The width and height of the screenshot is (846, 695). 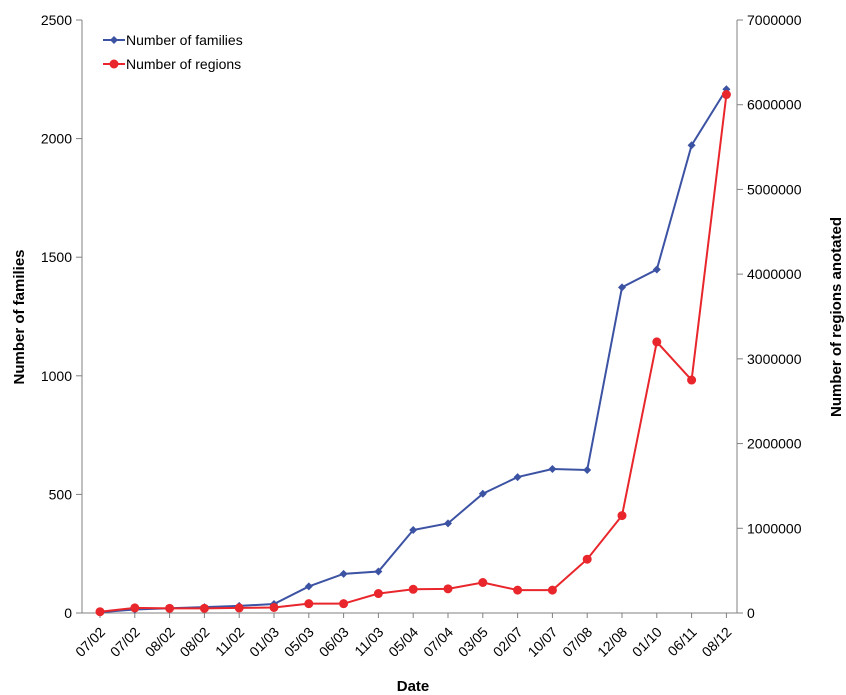 What do you see at coordinates (438, 642) in the screenshot?
I see `x-tick-label: 07/04` at bounding box center [438, 642].